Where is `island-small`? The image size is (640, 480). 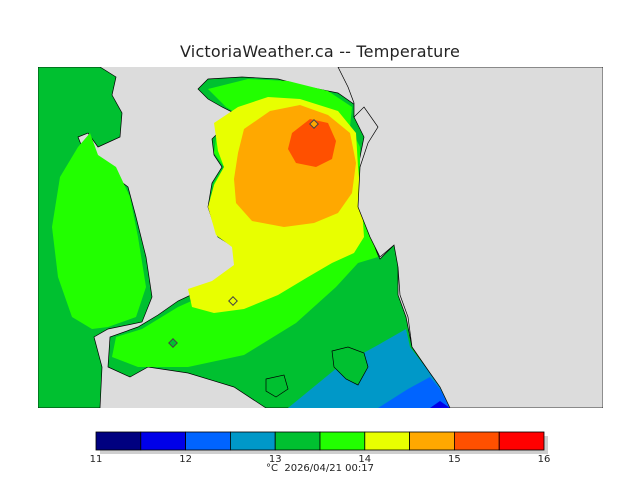 island-small is located at coordinates (350, 366).